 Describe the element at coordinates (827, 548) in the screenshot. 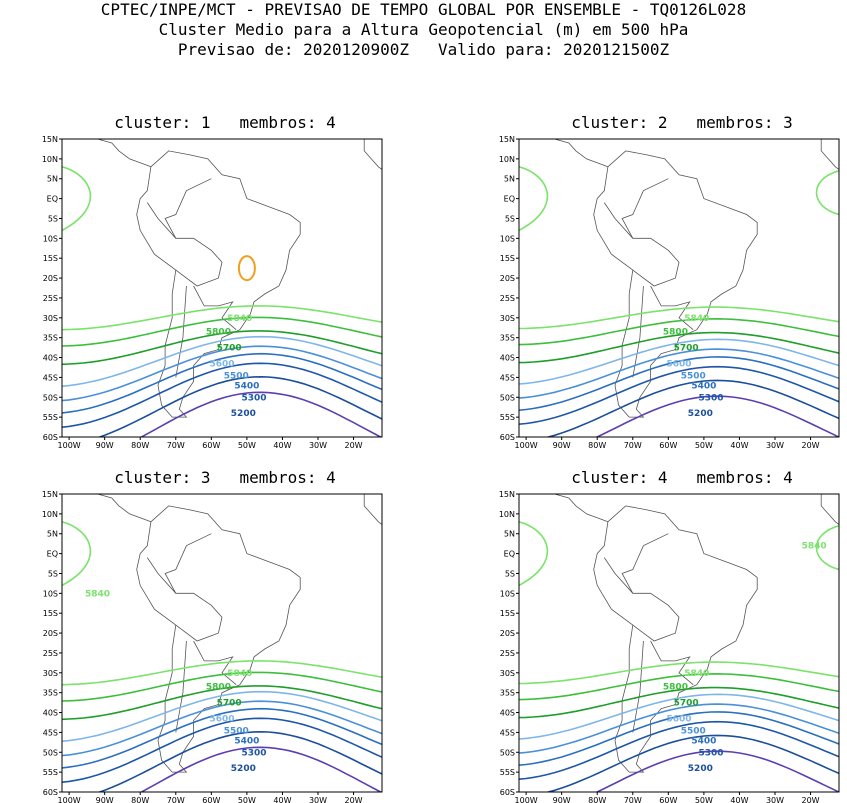

I see `contour-5840-east-lobe` at that location.